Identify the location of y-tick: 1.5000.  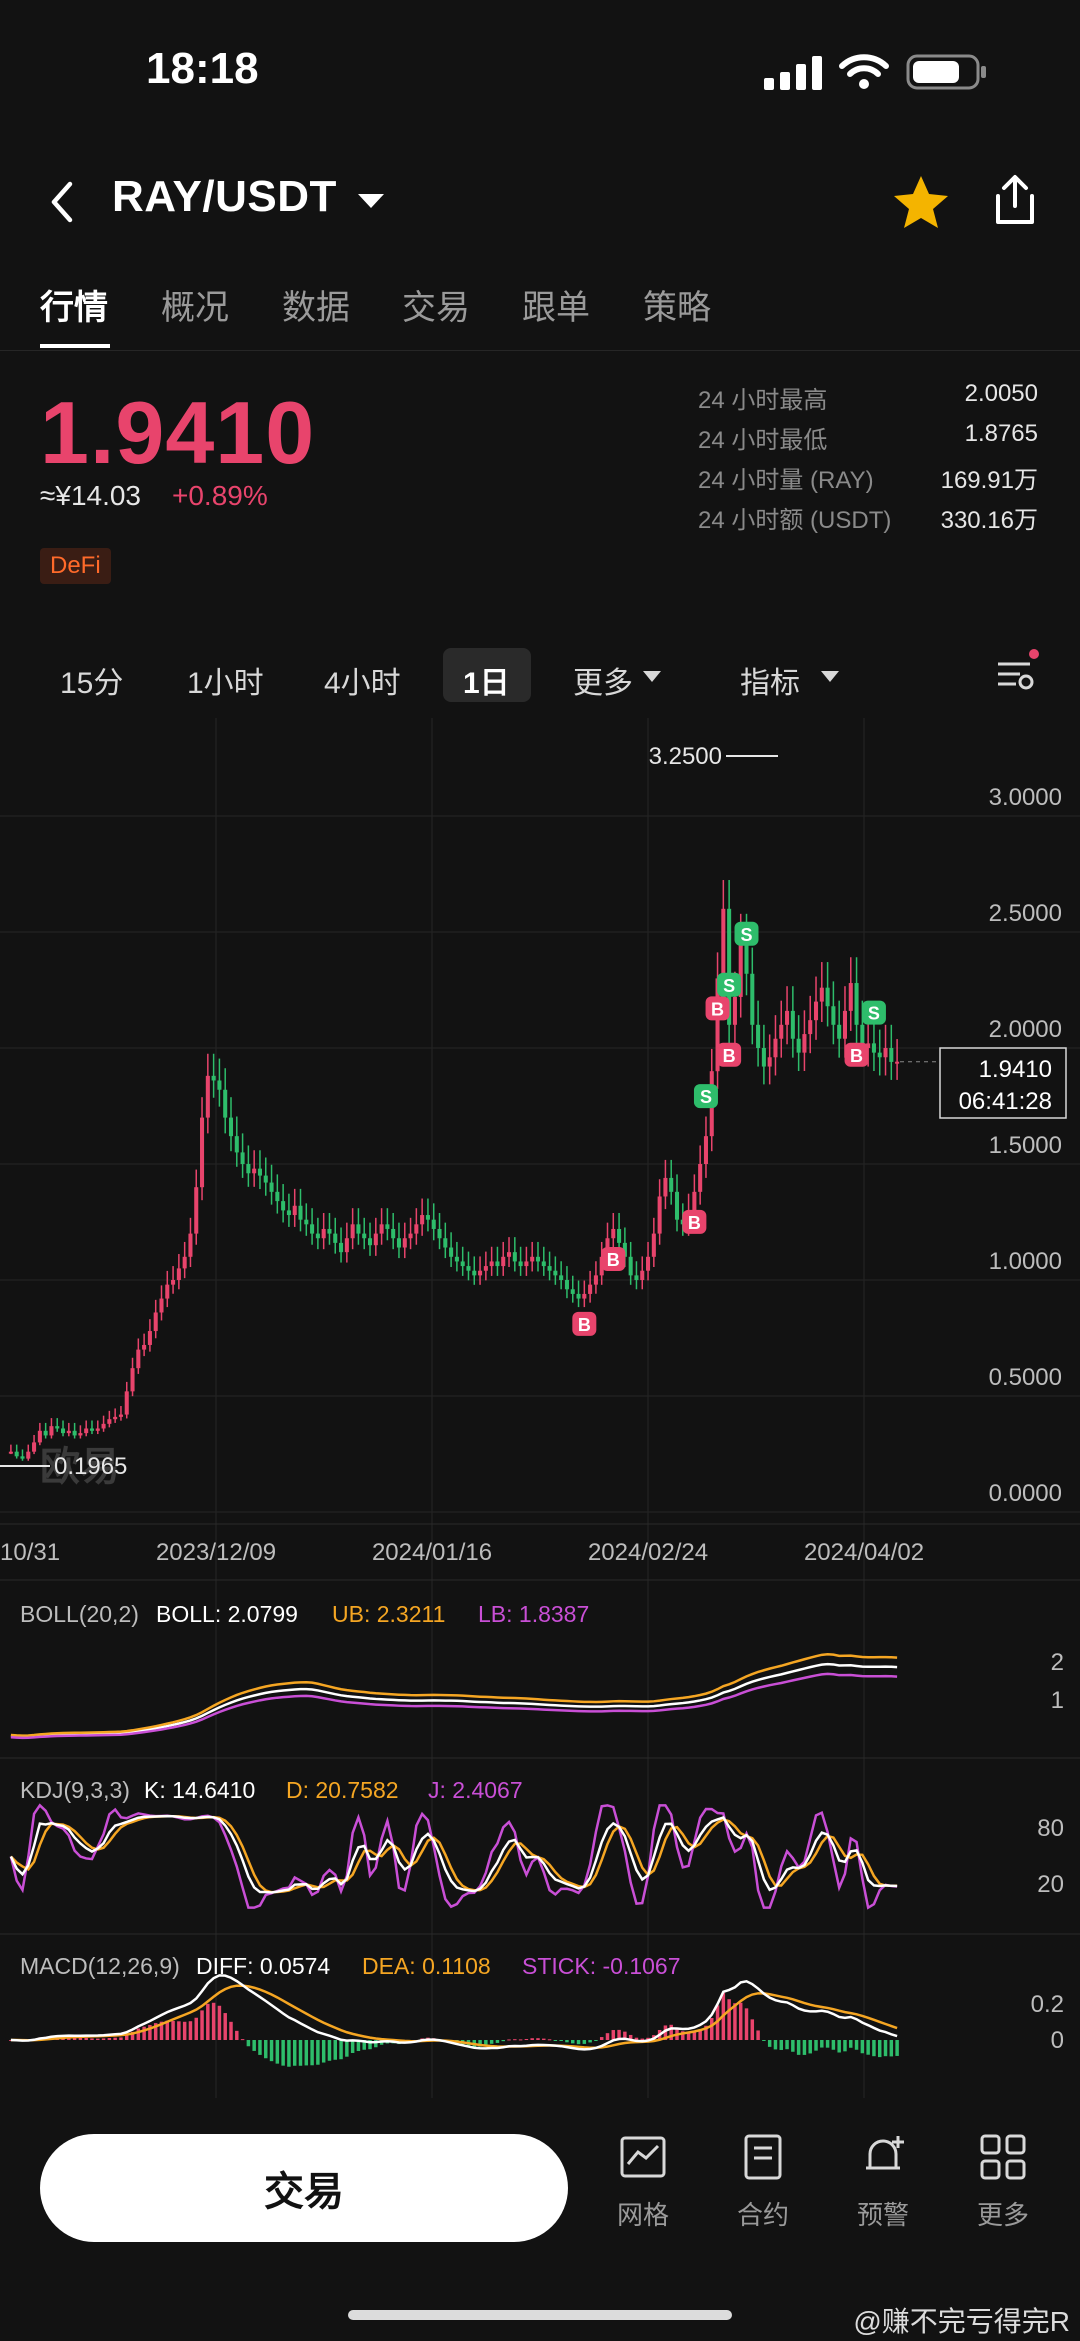
(1025, 1145).